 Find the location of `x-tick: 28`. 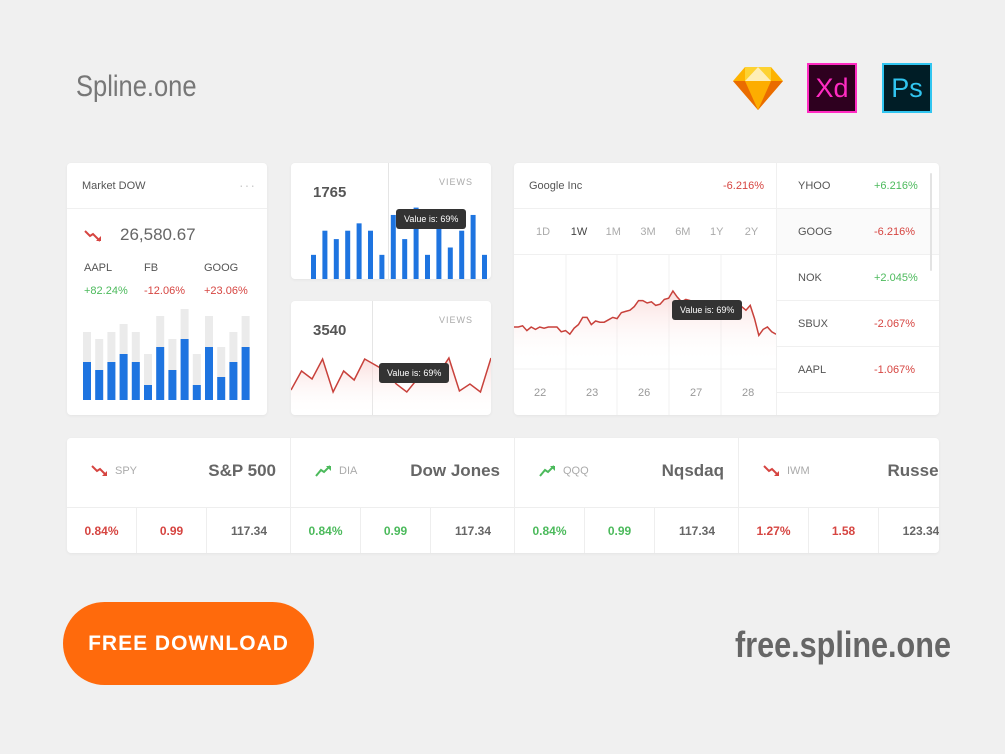

x-tick: 28 is located at coordinates (748, 393).